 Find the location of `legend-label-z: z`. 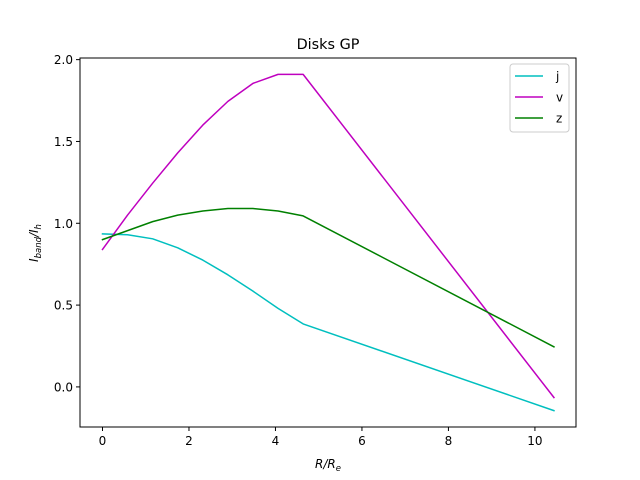

legend-label-z: z is located at coordinates (559, 119).